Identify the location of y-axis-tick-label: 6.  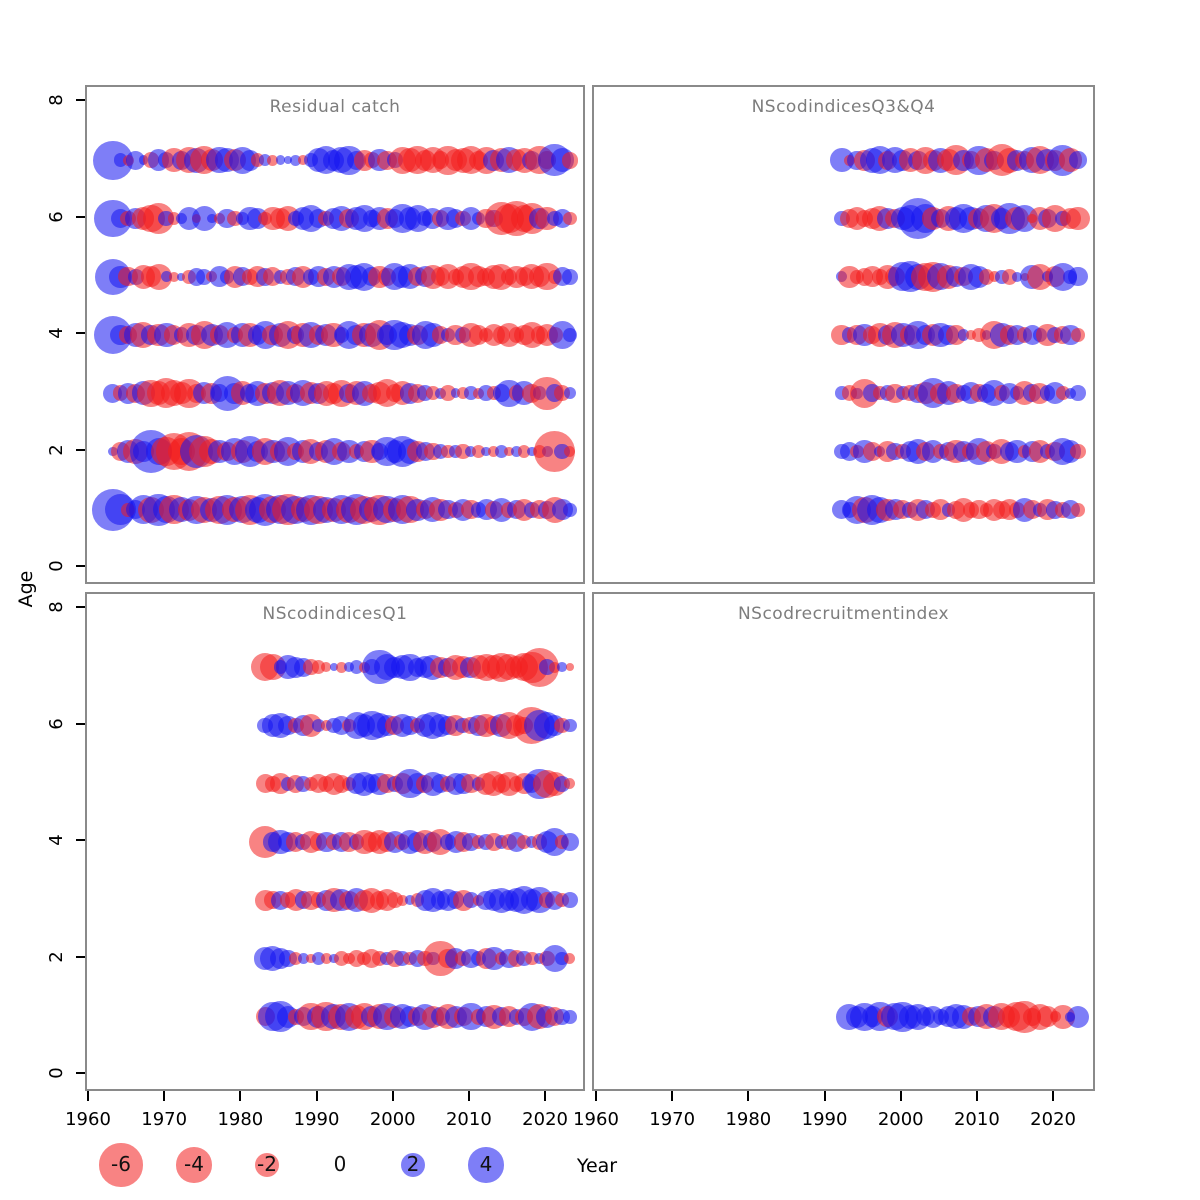
(56, 723).